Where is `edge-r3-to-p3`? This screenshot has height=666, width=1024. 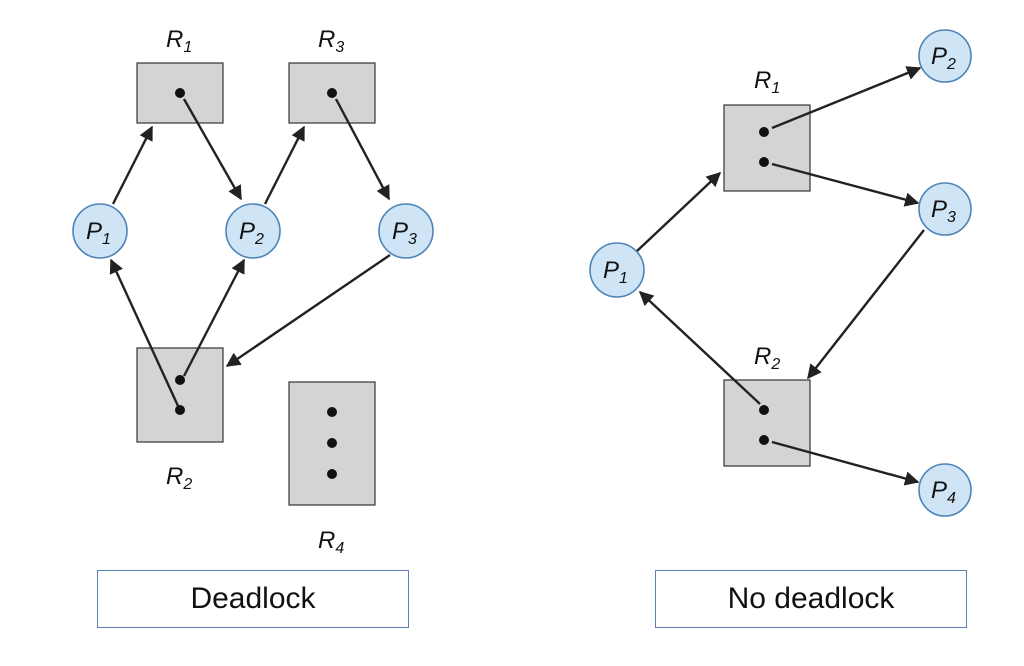 edge-r3-to-p3 is located at coordinates (362, 149).